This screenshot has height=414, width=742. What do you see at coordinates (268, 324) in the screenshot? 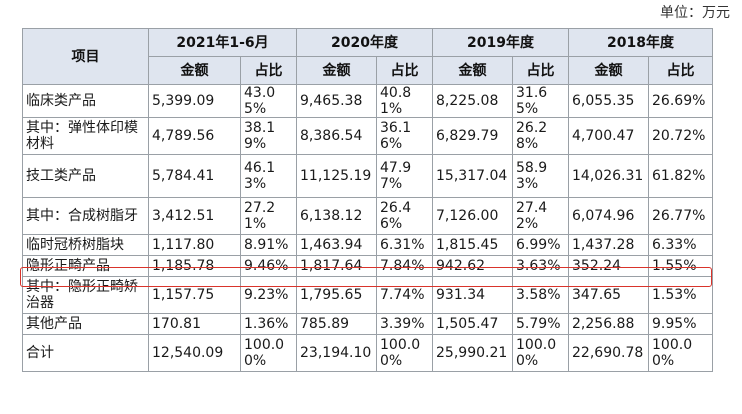
I see `share-cell: 1.36%` at bounding box center [268, 324].